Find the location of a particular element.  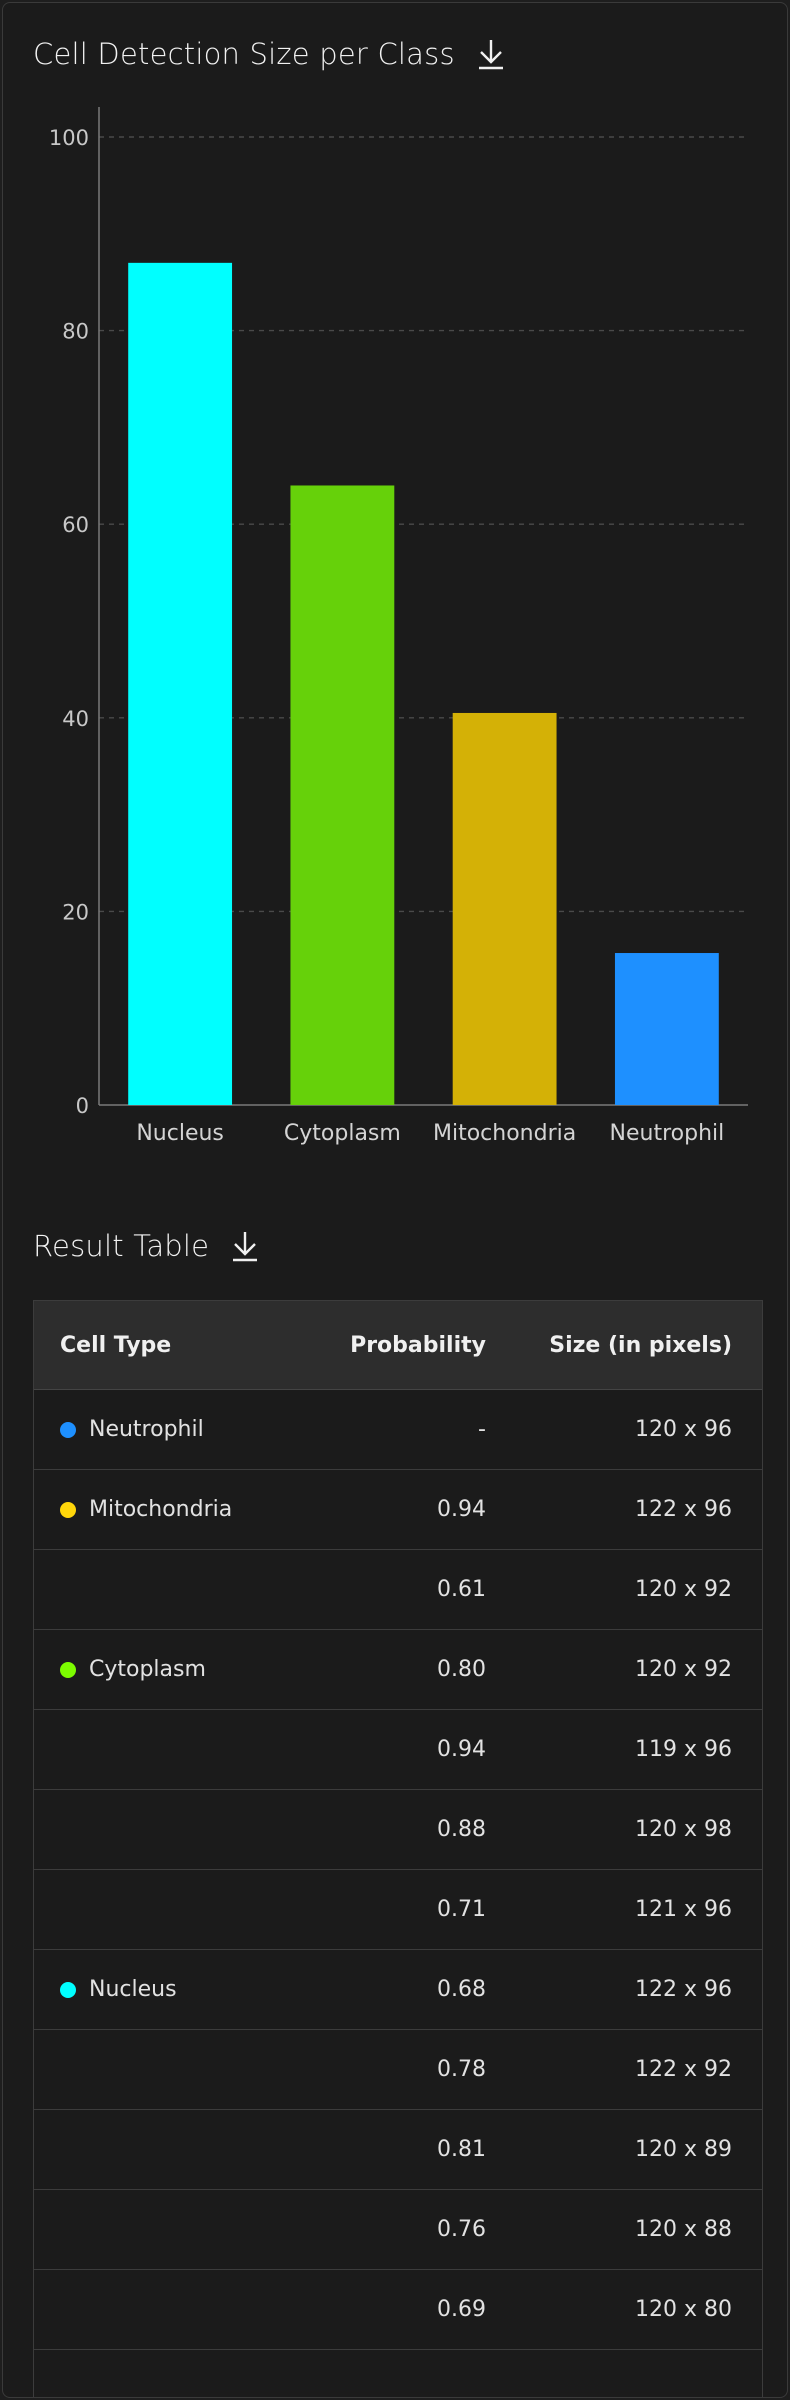

table-row: Cytoplasm 0.80 120 x 92 is located at coordinates (398, 1670).